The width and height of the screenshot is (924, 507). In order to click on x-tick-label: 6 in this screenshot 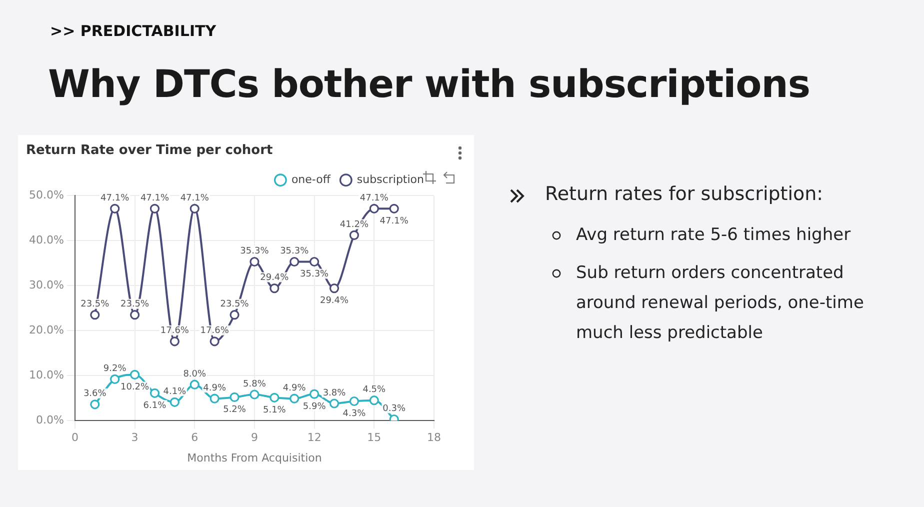, I will do `click(194, 437)`.